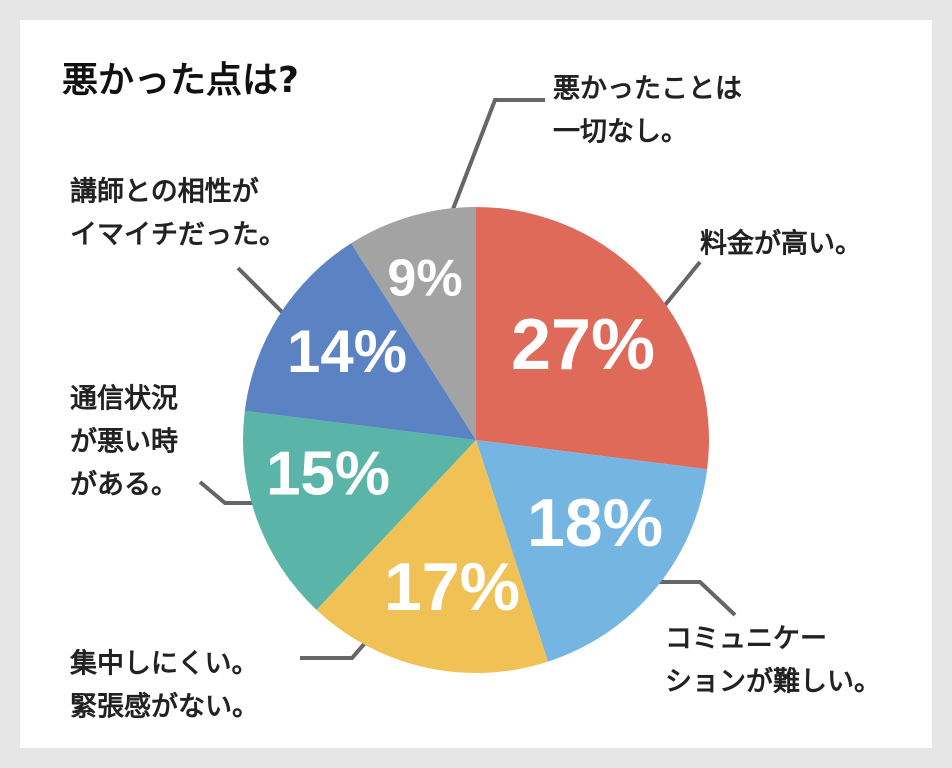 The image size is (952, 768). Describe the element at coordinates (328, 473) in the screenshot. I see `data-label: 15%` at that location.